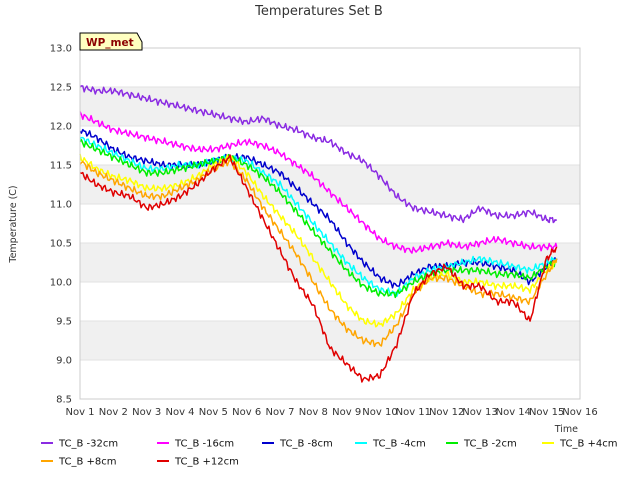 This screenshot has width=640, height=480. What do you see at coordinates (446, 412) in the screenshot?
I see `x-tick-label: Nov 12` at bounding box center [446, 412].